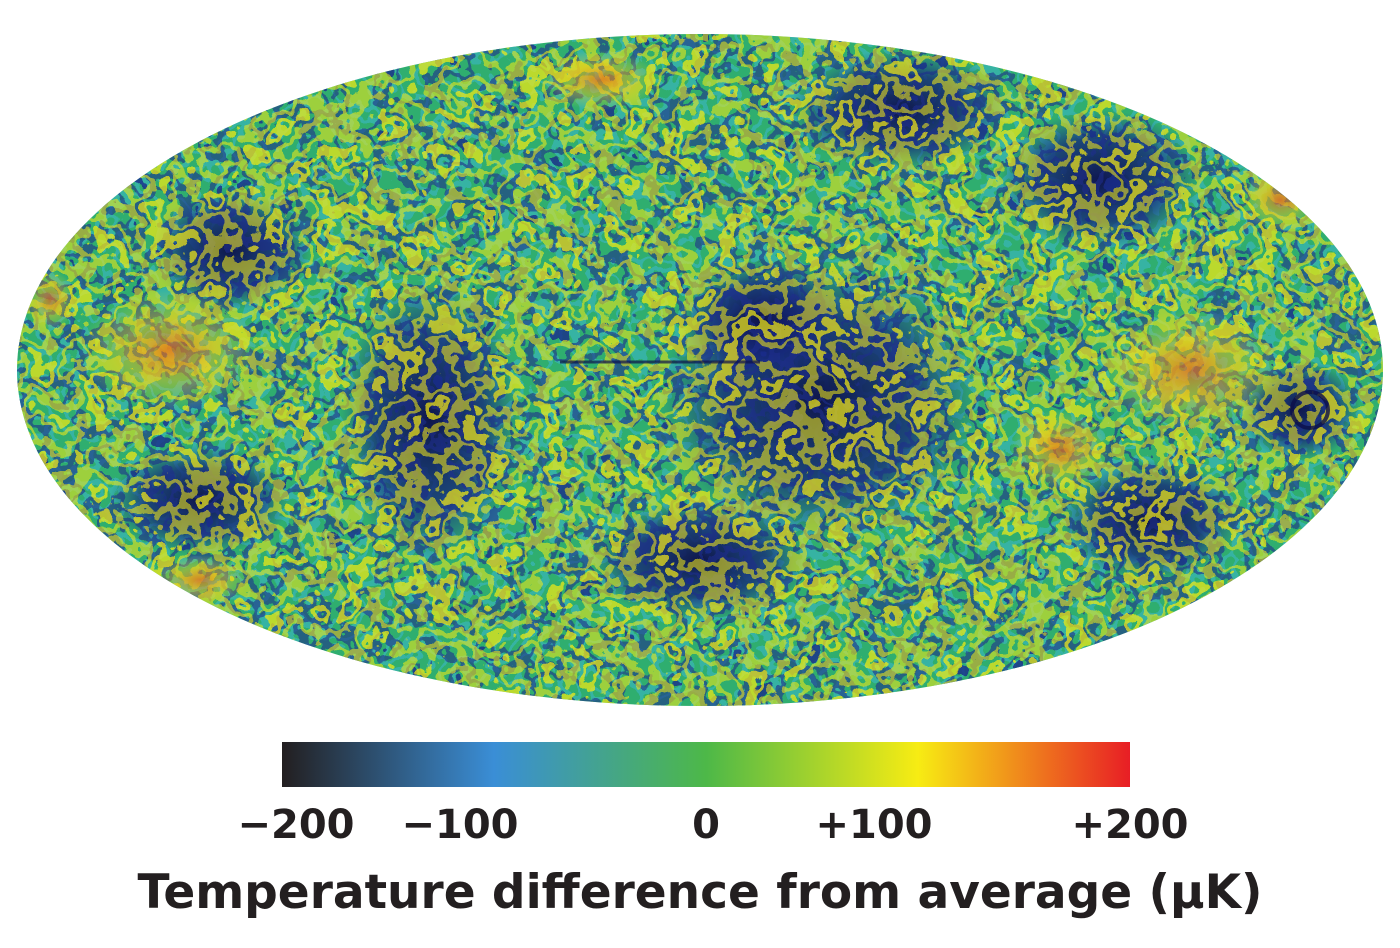 The width and height of the screenshot is (1400, 948). I want to click on colorbar-tick-label: −200, so click(296, 825).